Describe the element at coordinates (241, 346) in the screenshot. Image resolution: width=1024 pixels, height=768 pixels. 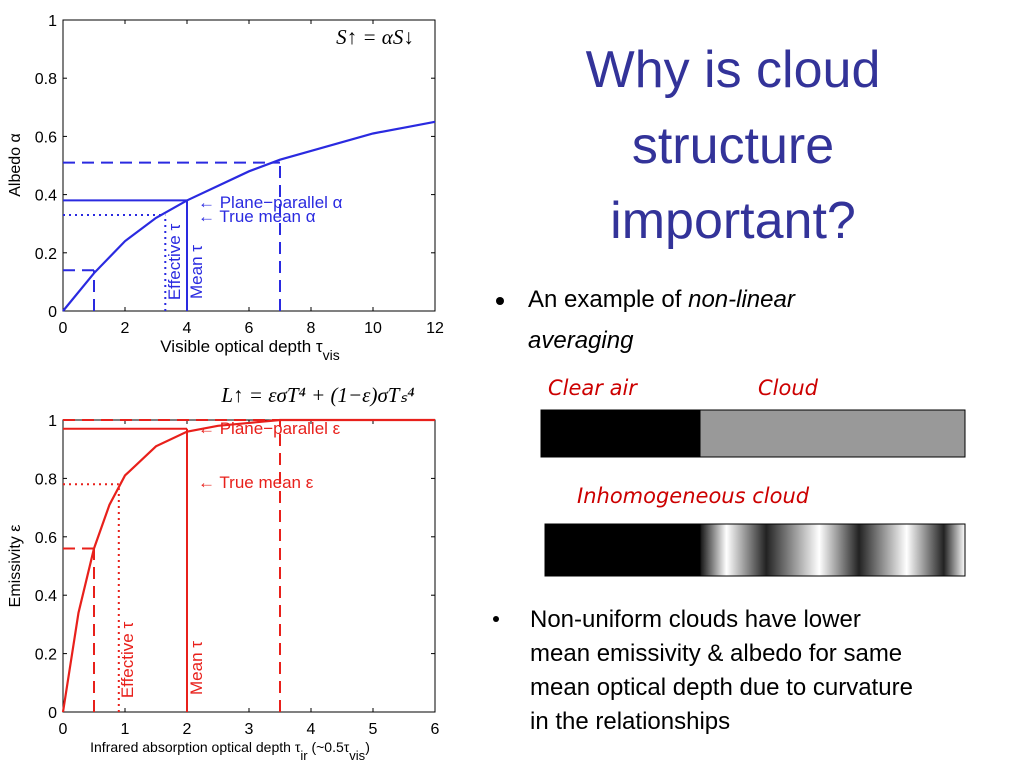
I see `x-axis-label-part: Visible optical depth τ` at that location.